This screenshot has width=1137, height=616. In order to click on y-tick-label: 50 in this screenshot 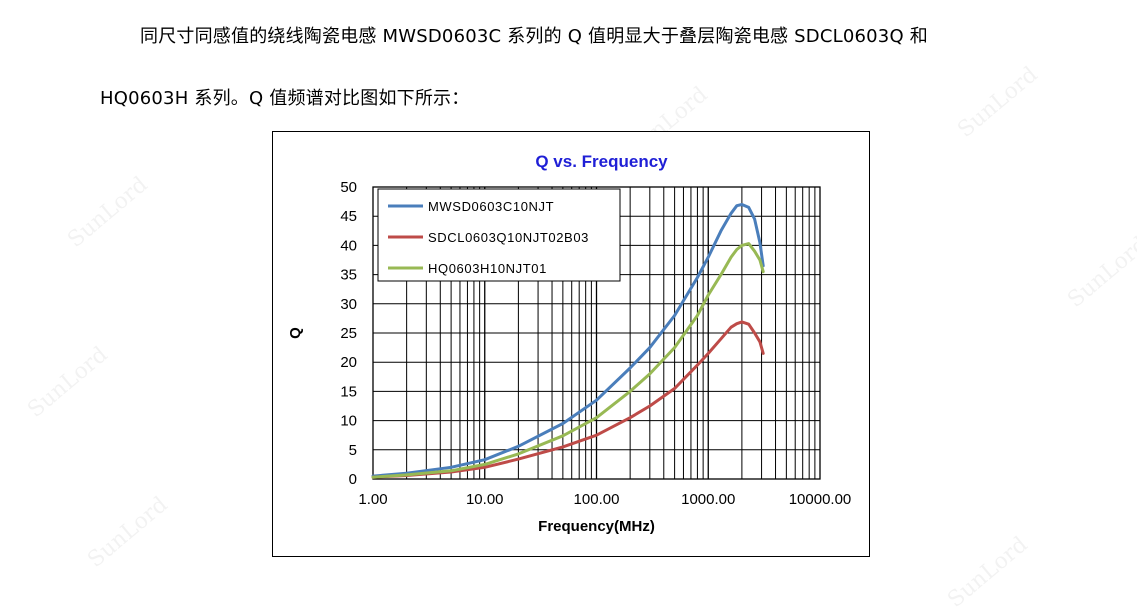, I will do `click(348, 187)`.